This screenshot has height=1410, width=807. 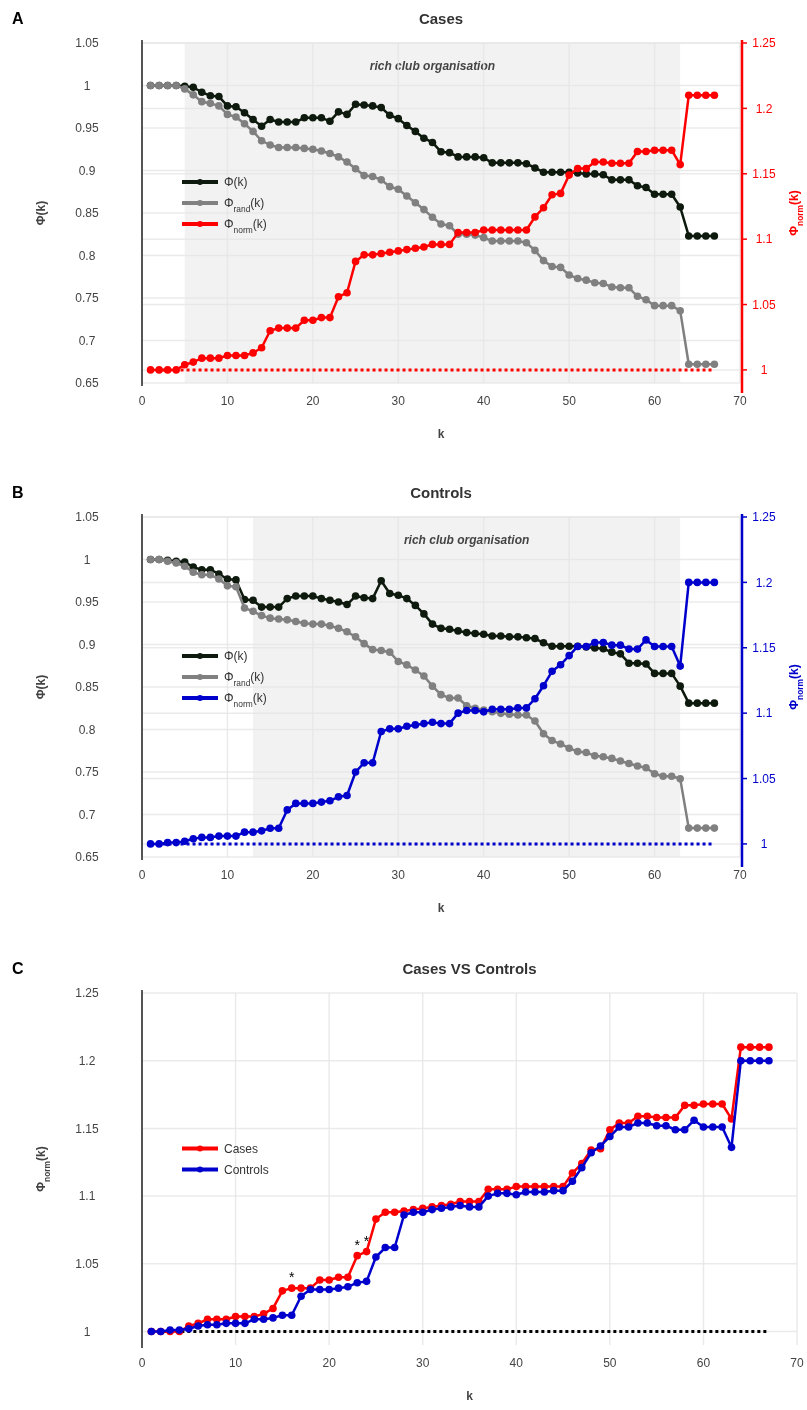 What do you see at coordinates (441, 18) in the screenshot?
I see `chart-title: Cases` at bounding box center [441, 18].